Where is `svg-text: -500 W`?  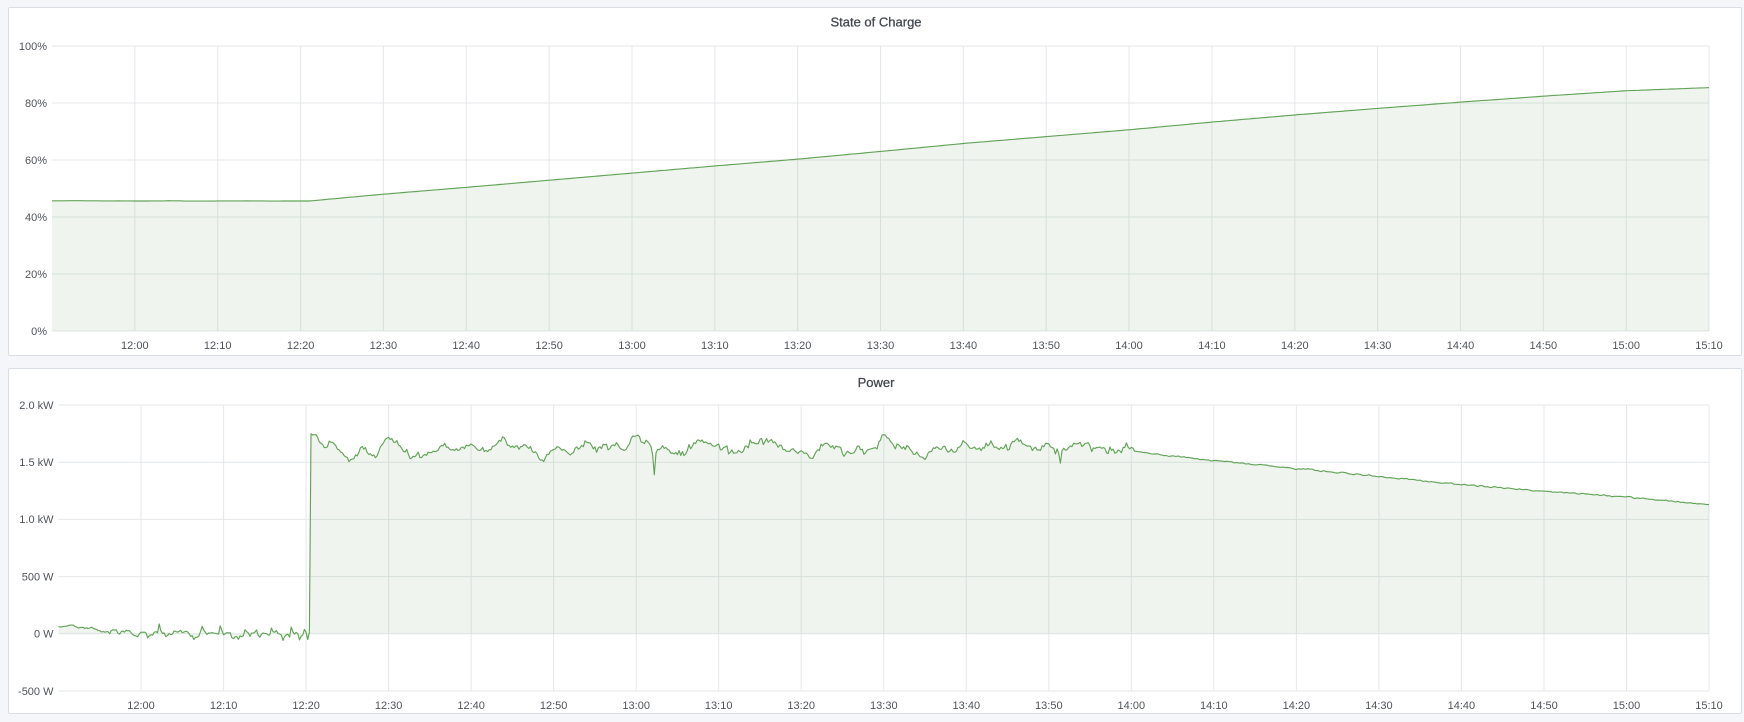 svg-text: -500 W is located at coordinates (36, 692).